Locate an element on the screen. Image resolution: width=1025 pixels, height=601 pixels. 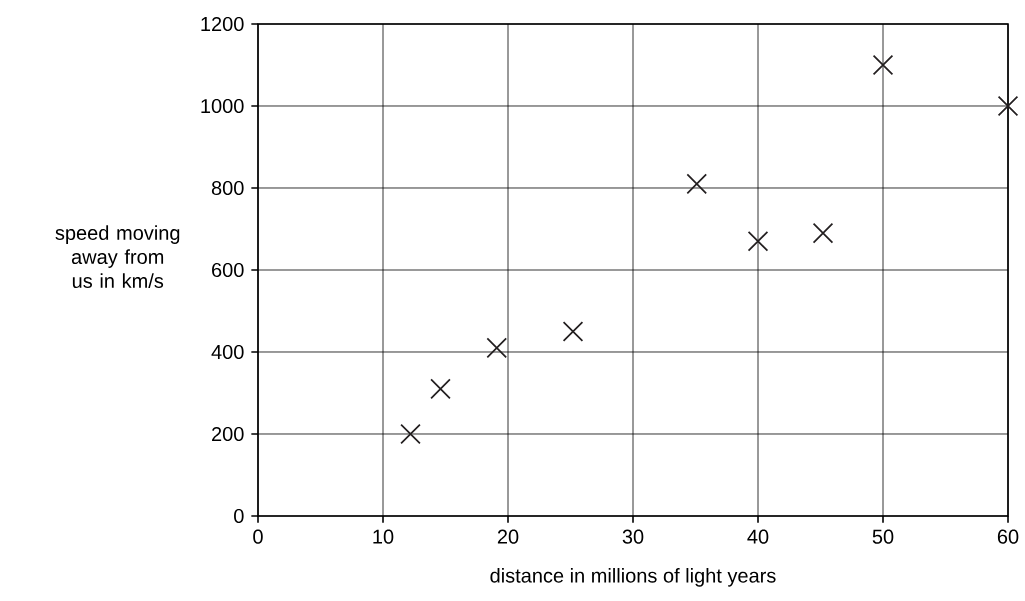
x-axis-title: distance in millions of light years is located at coordinates (633, 577).